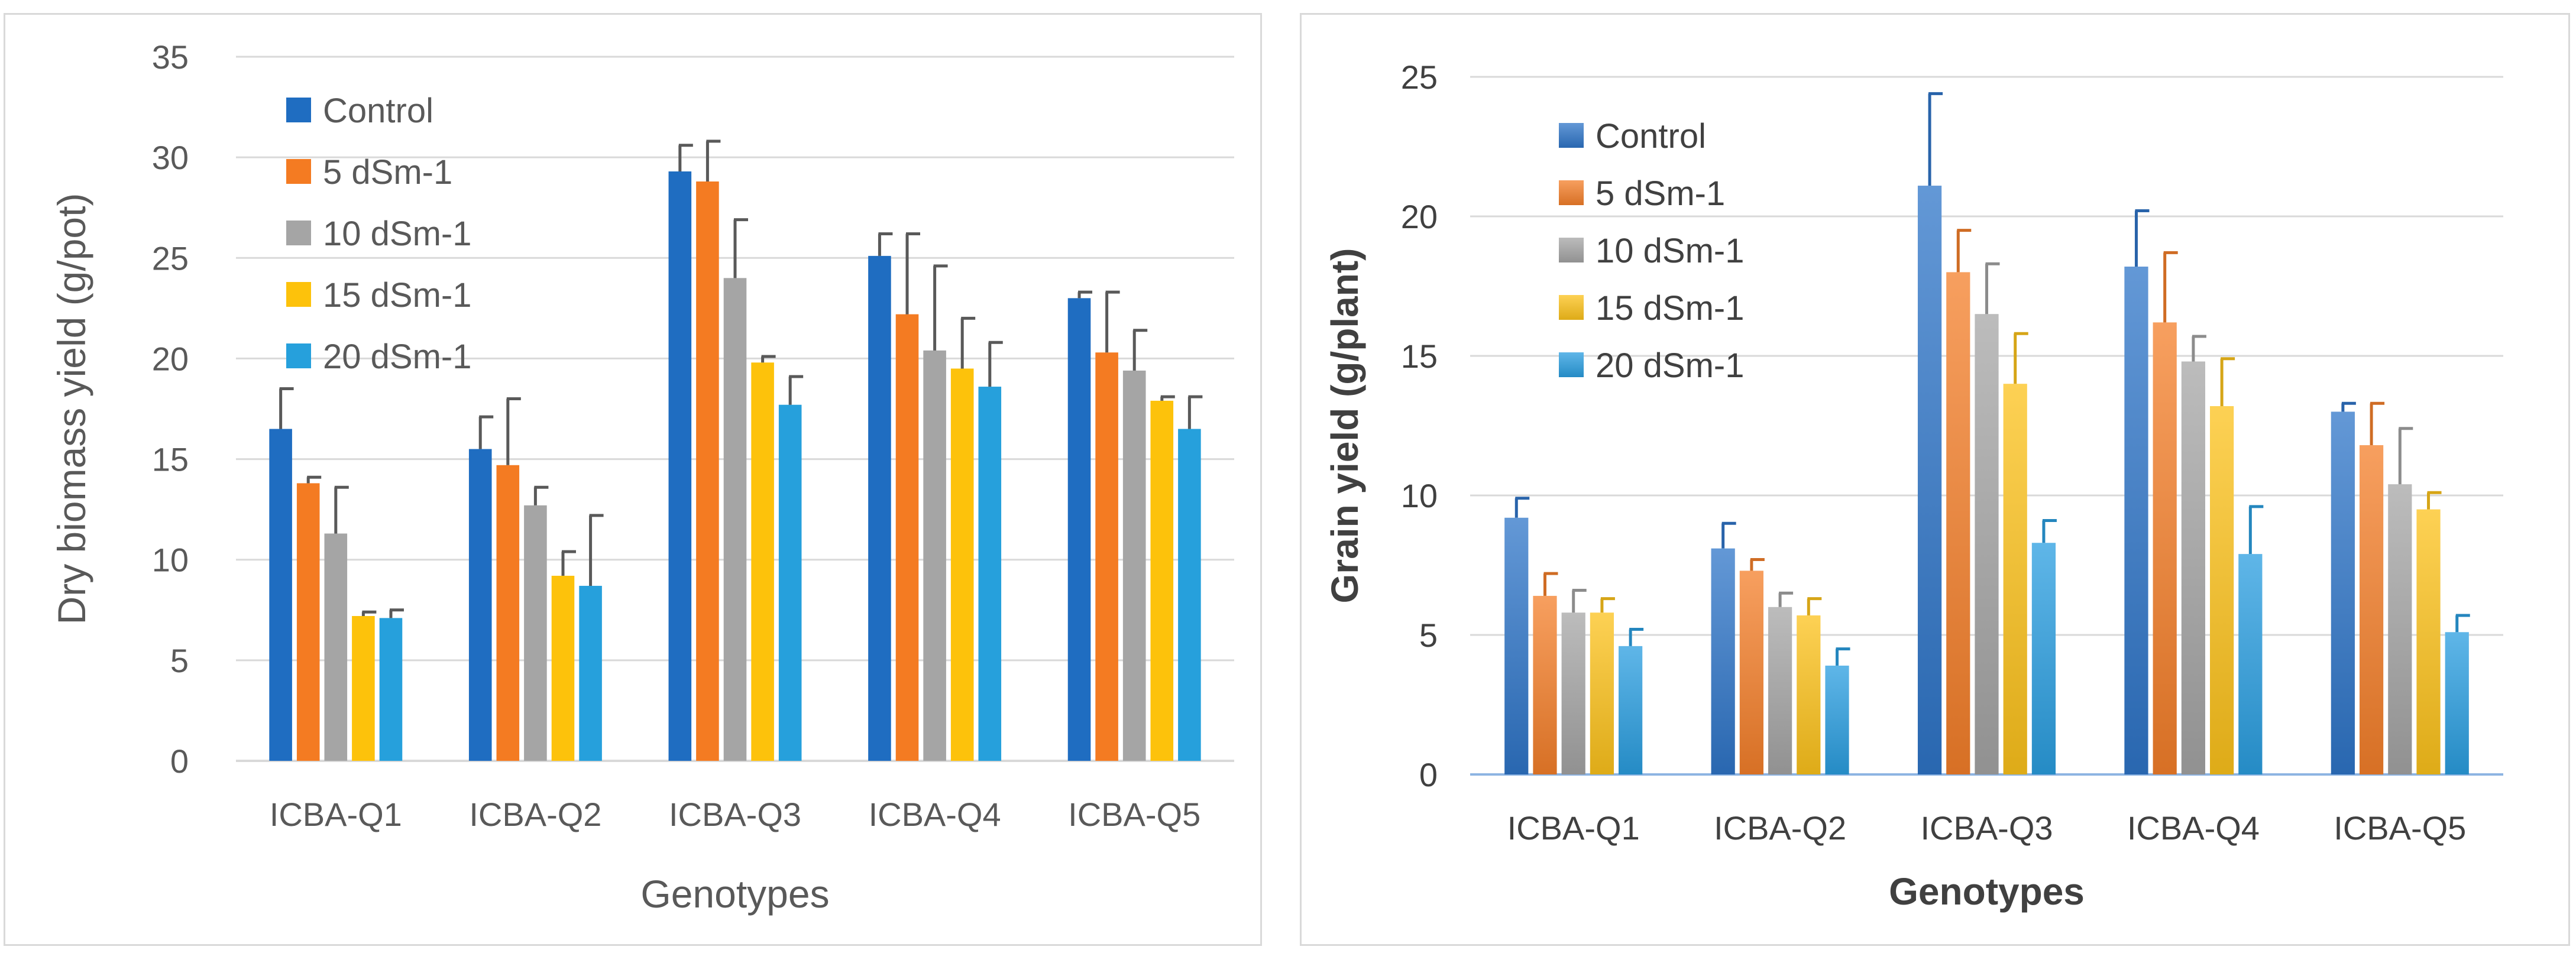  I want to click on legend-label: 5 dSm-1, so click(1660, 193).